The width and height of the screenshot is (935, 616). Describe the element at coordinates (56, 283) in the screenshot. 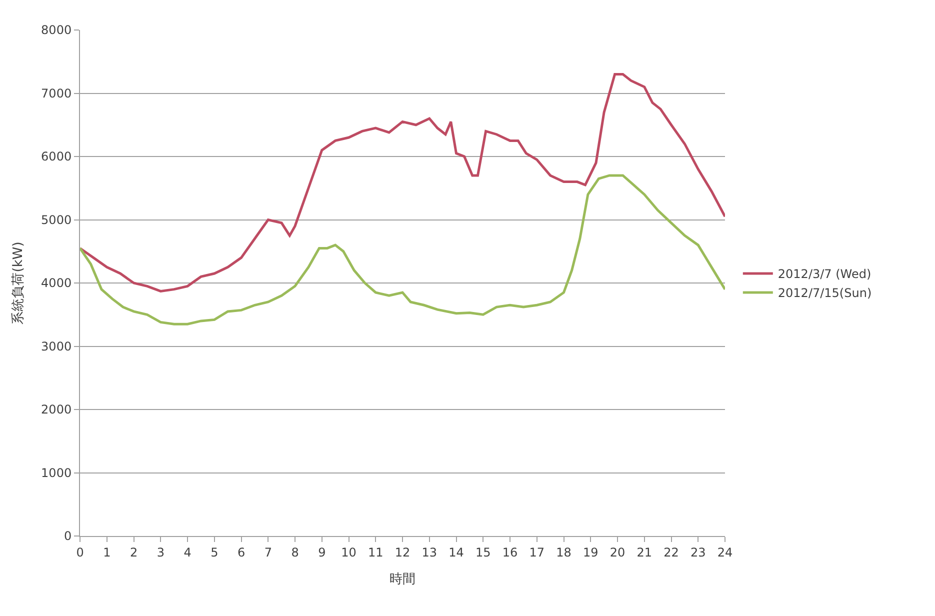

I see `y-tick-label: 4000` at that location.